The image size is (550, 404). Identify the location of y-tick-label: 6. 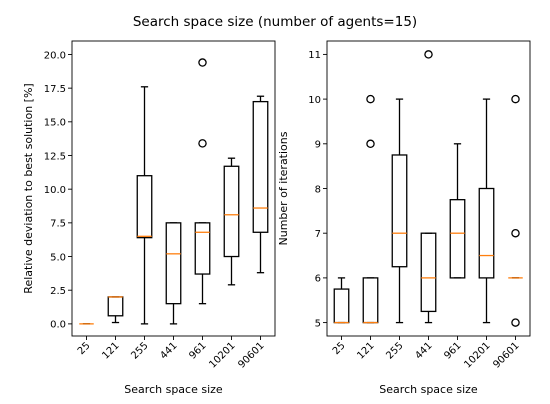
(318, 279).